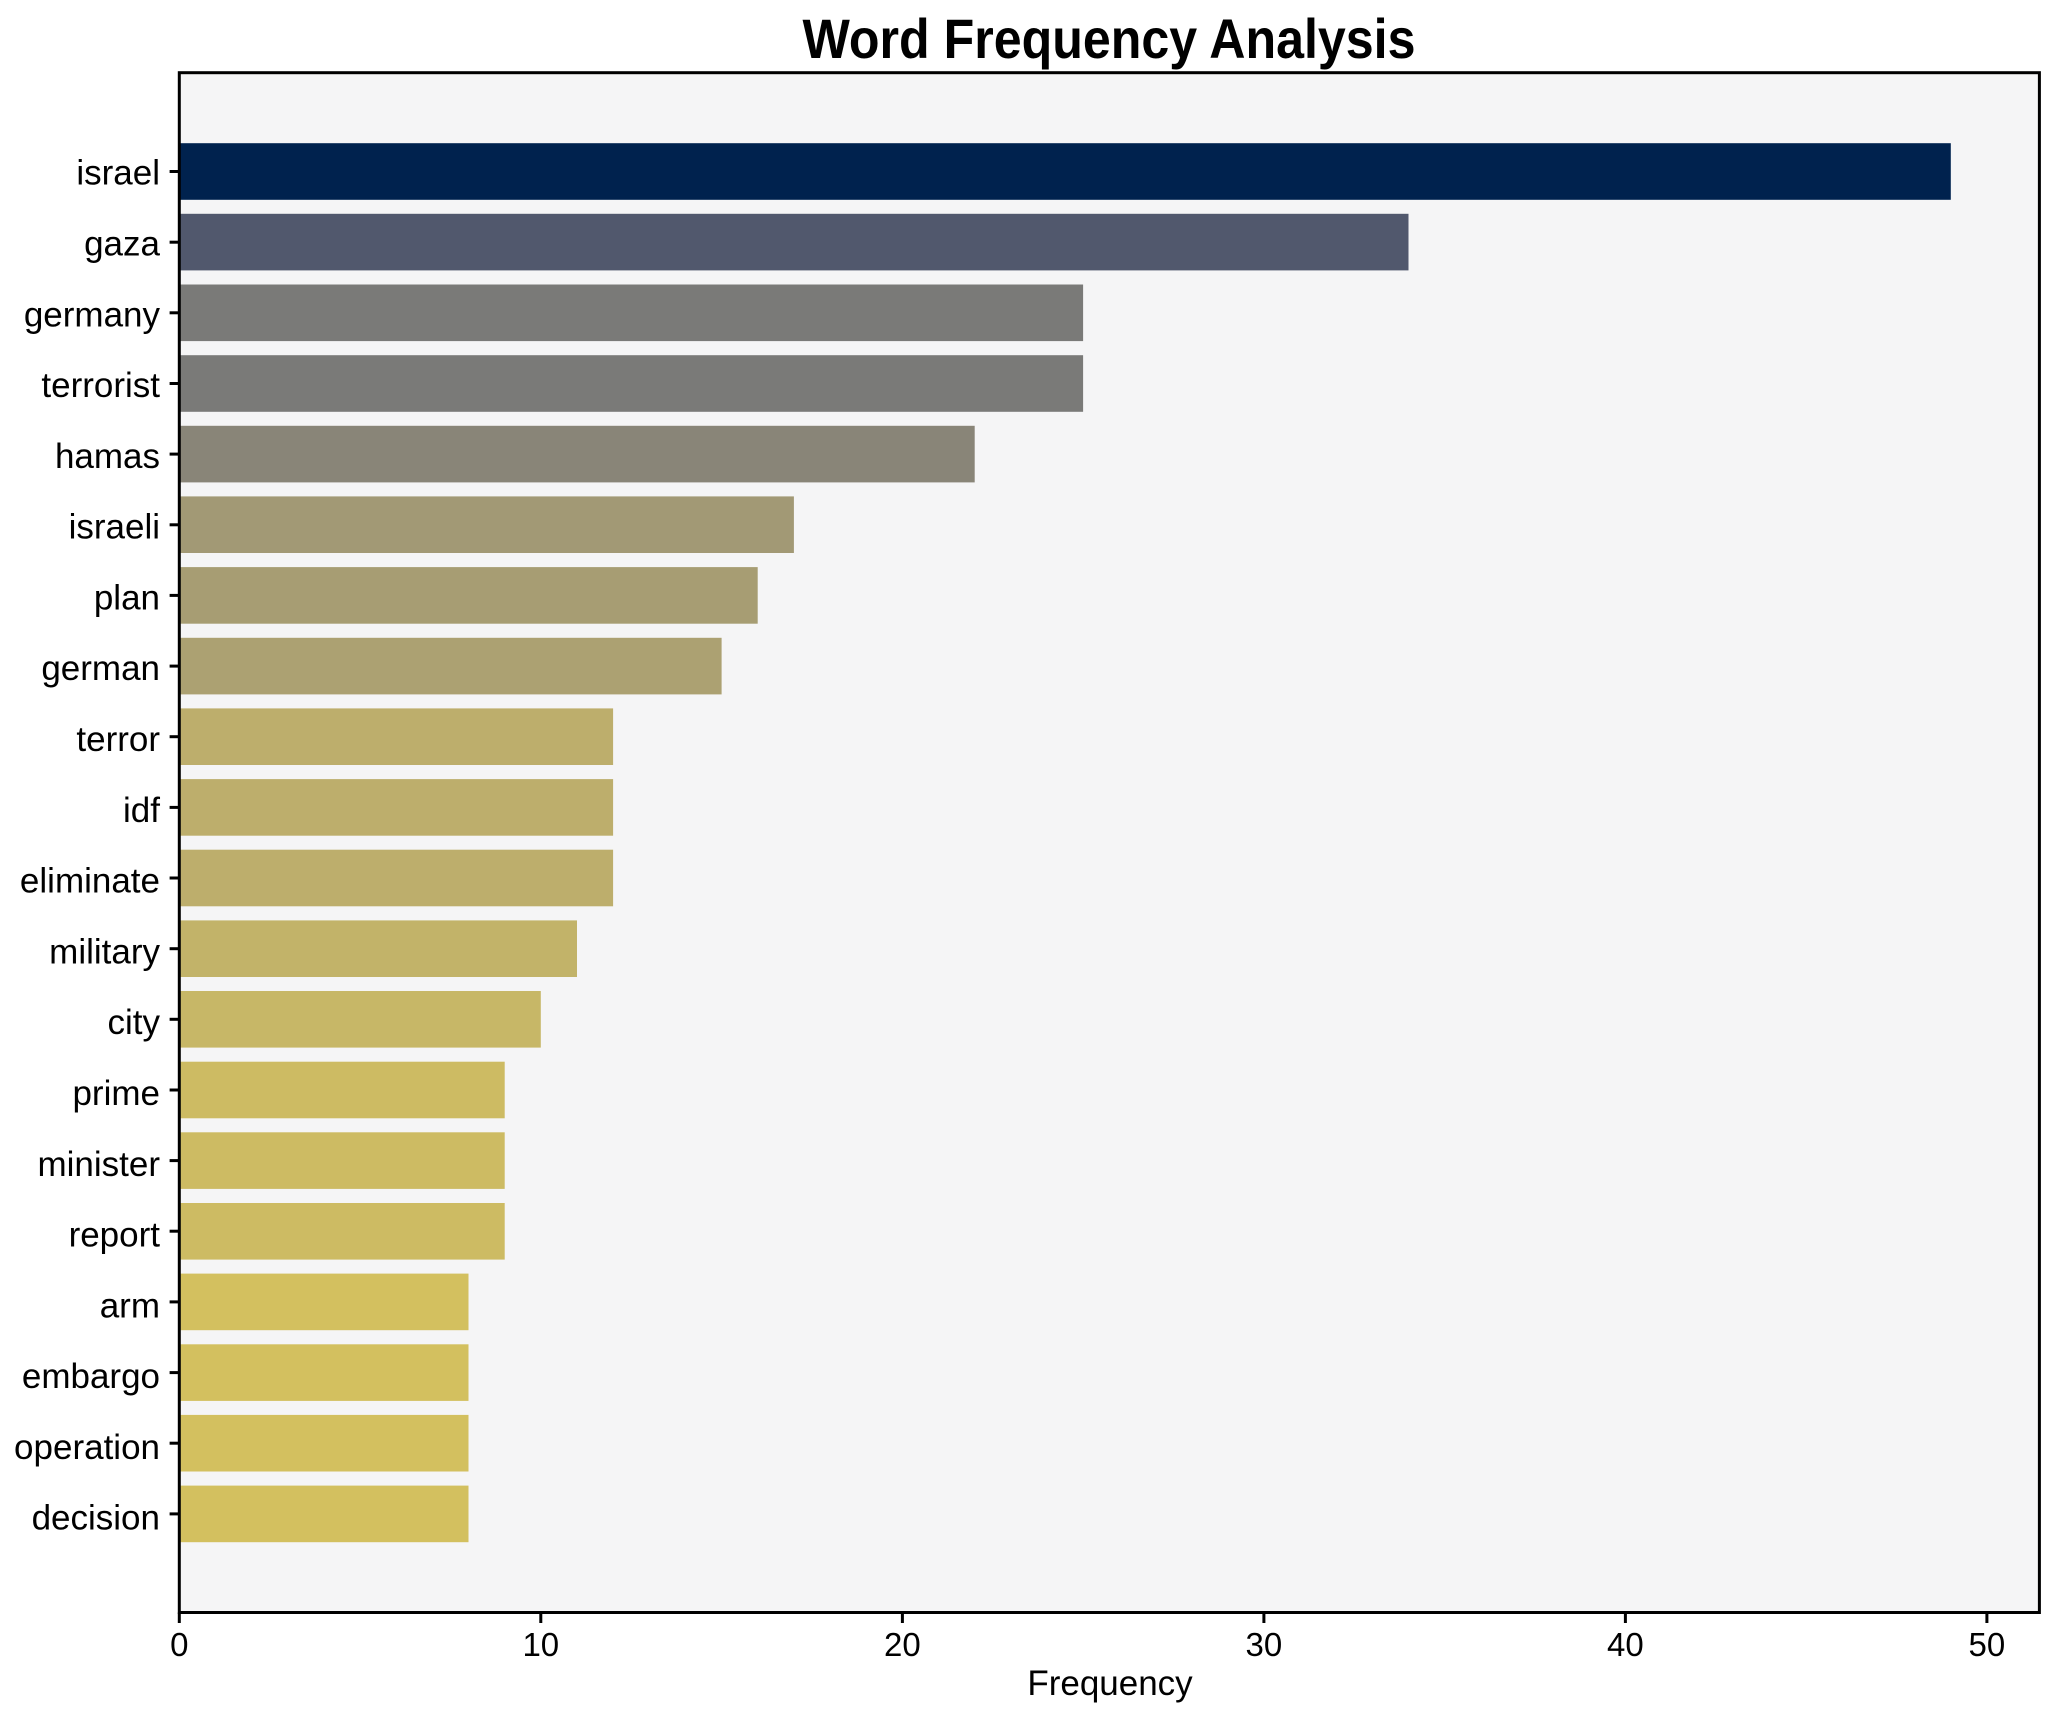 The height and width of the screenshot is (1722, 2058). What do you see at coordinates (141, 810) in the screenshot?
I see `svg-text: idf` at bounding box center [141, 810].